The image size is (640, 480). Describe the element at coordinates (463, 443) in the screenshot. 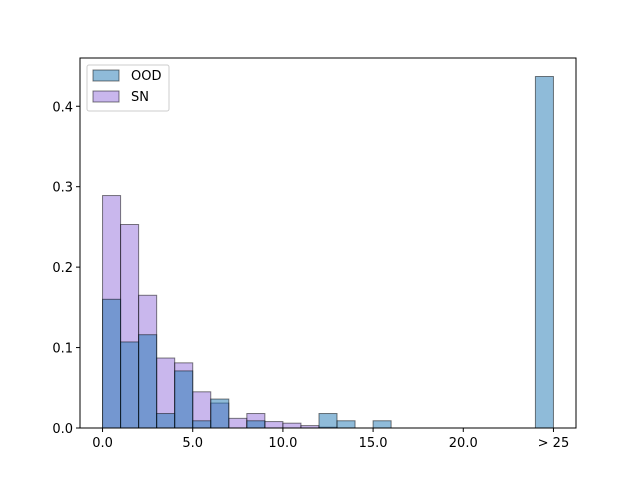

I see `x-tick-label: 20.0` at that location.